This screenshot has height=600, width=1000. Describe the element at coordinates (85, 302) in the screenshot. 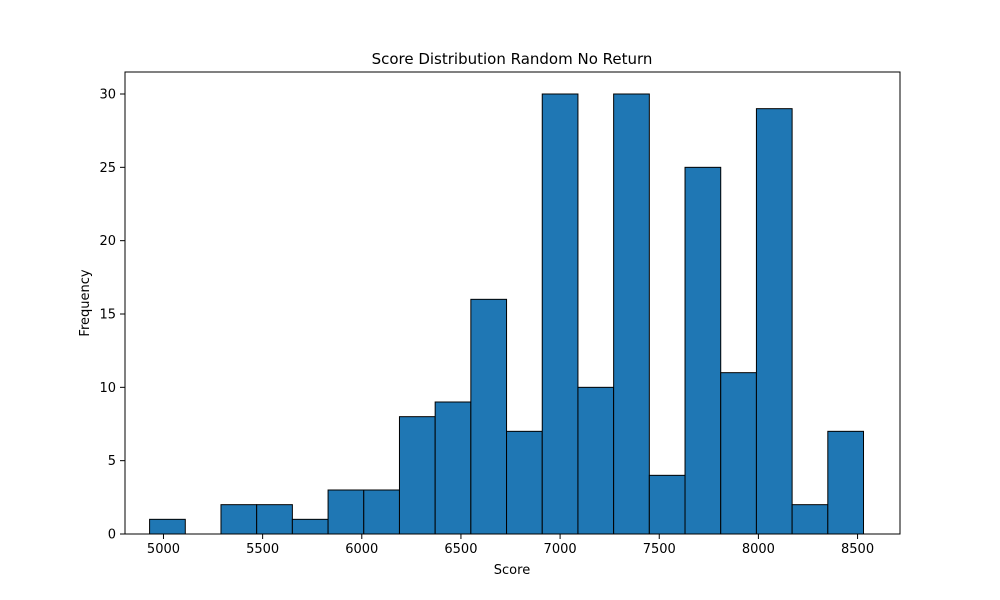

I see `y-axis-label: Frequency` at that location.